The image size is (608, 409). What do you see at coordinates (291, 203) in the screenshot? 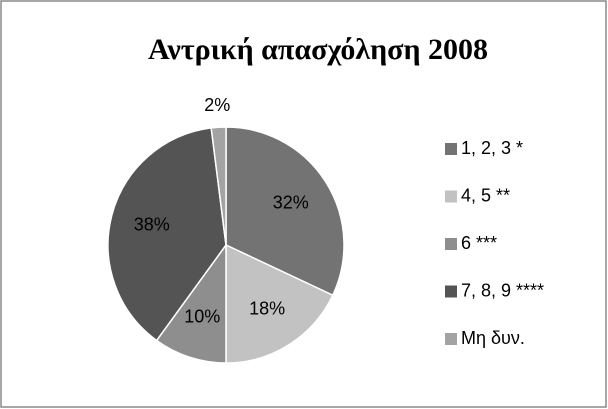
I see `data-label: 32%` at bounding box center [291, 203].